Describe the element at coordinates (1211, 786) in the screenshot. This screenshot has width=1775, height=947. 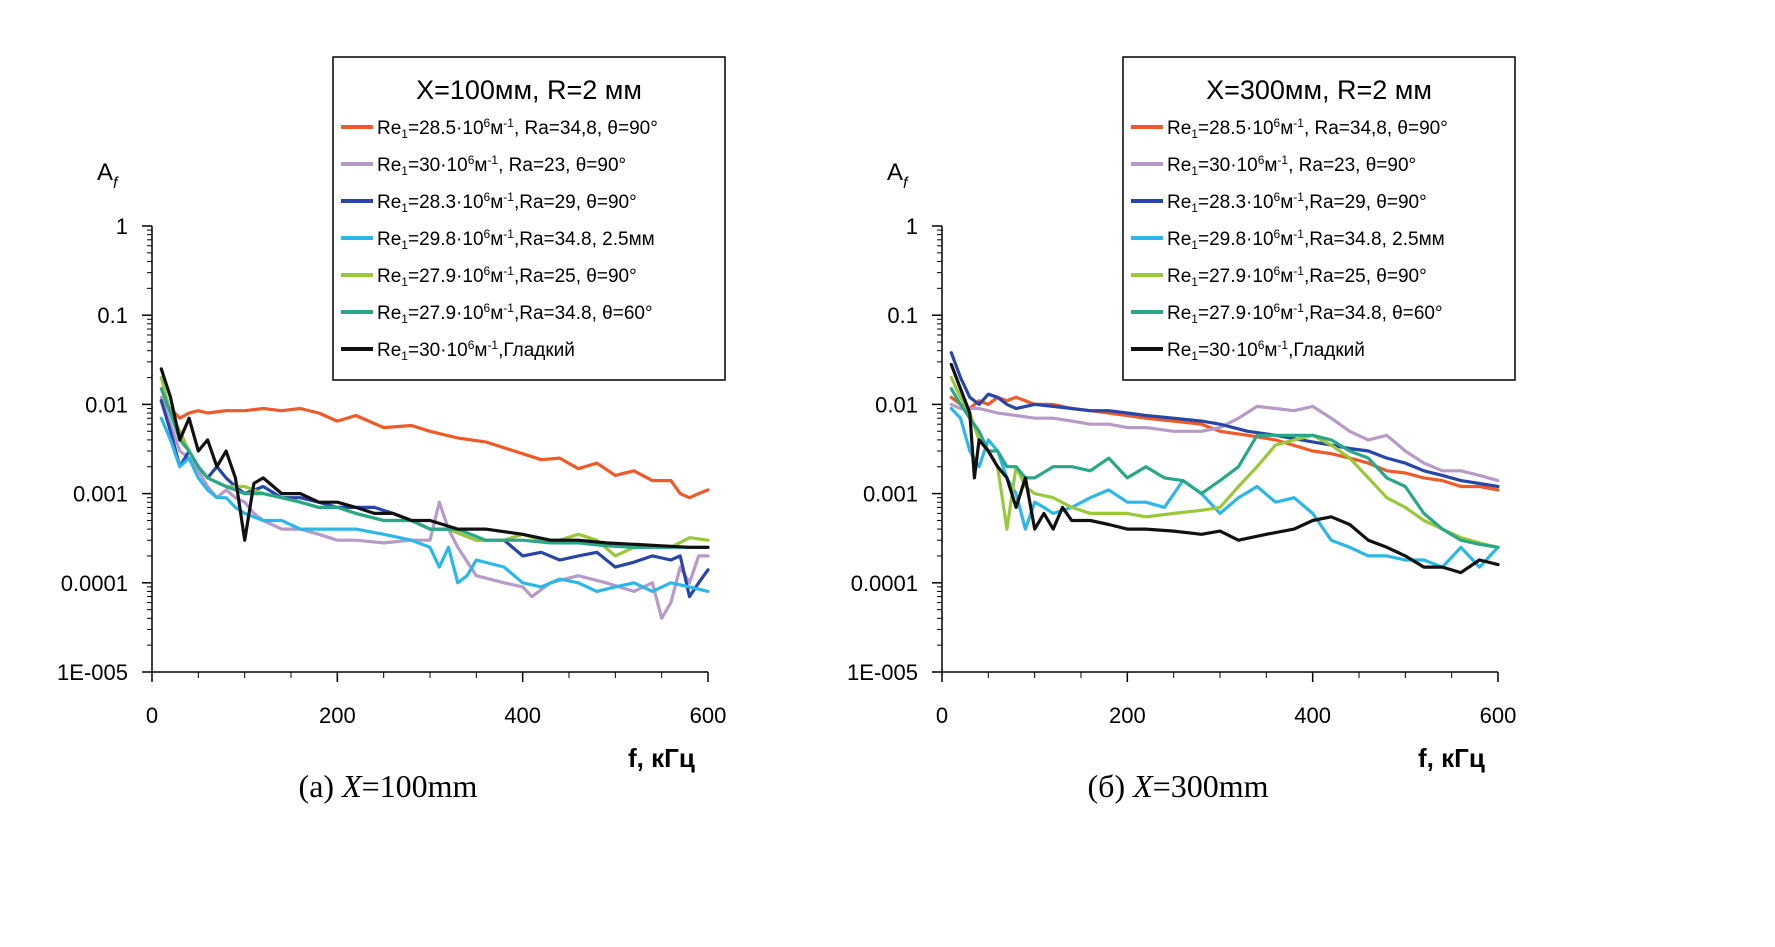
I see `caption-rest: =300mm` at that location.